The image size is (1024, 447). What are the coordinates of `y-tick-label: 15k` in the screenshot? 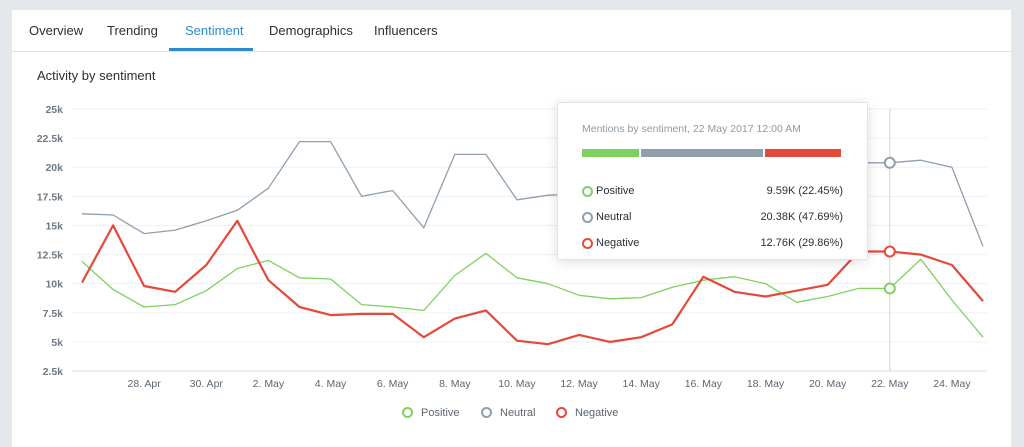 It's located at (54, 226).